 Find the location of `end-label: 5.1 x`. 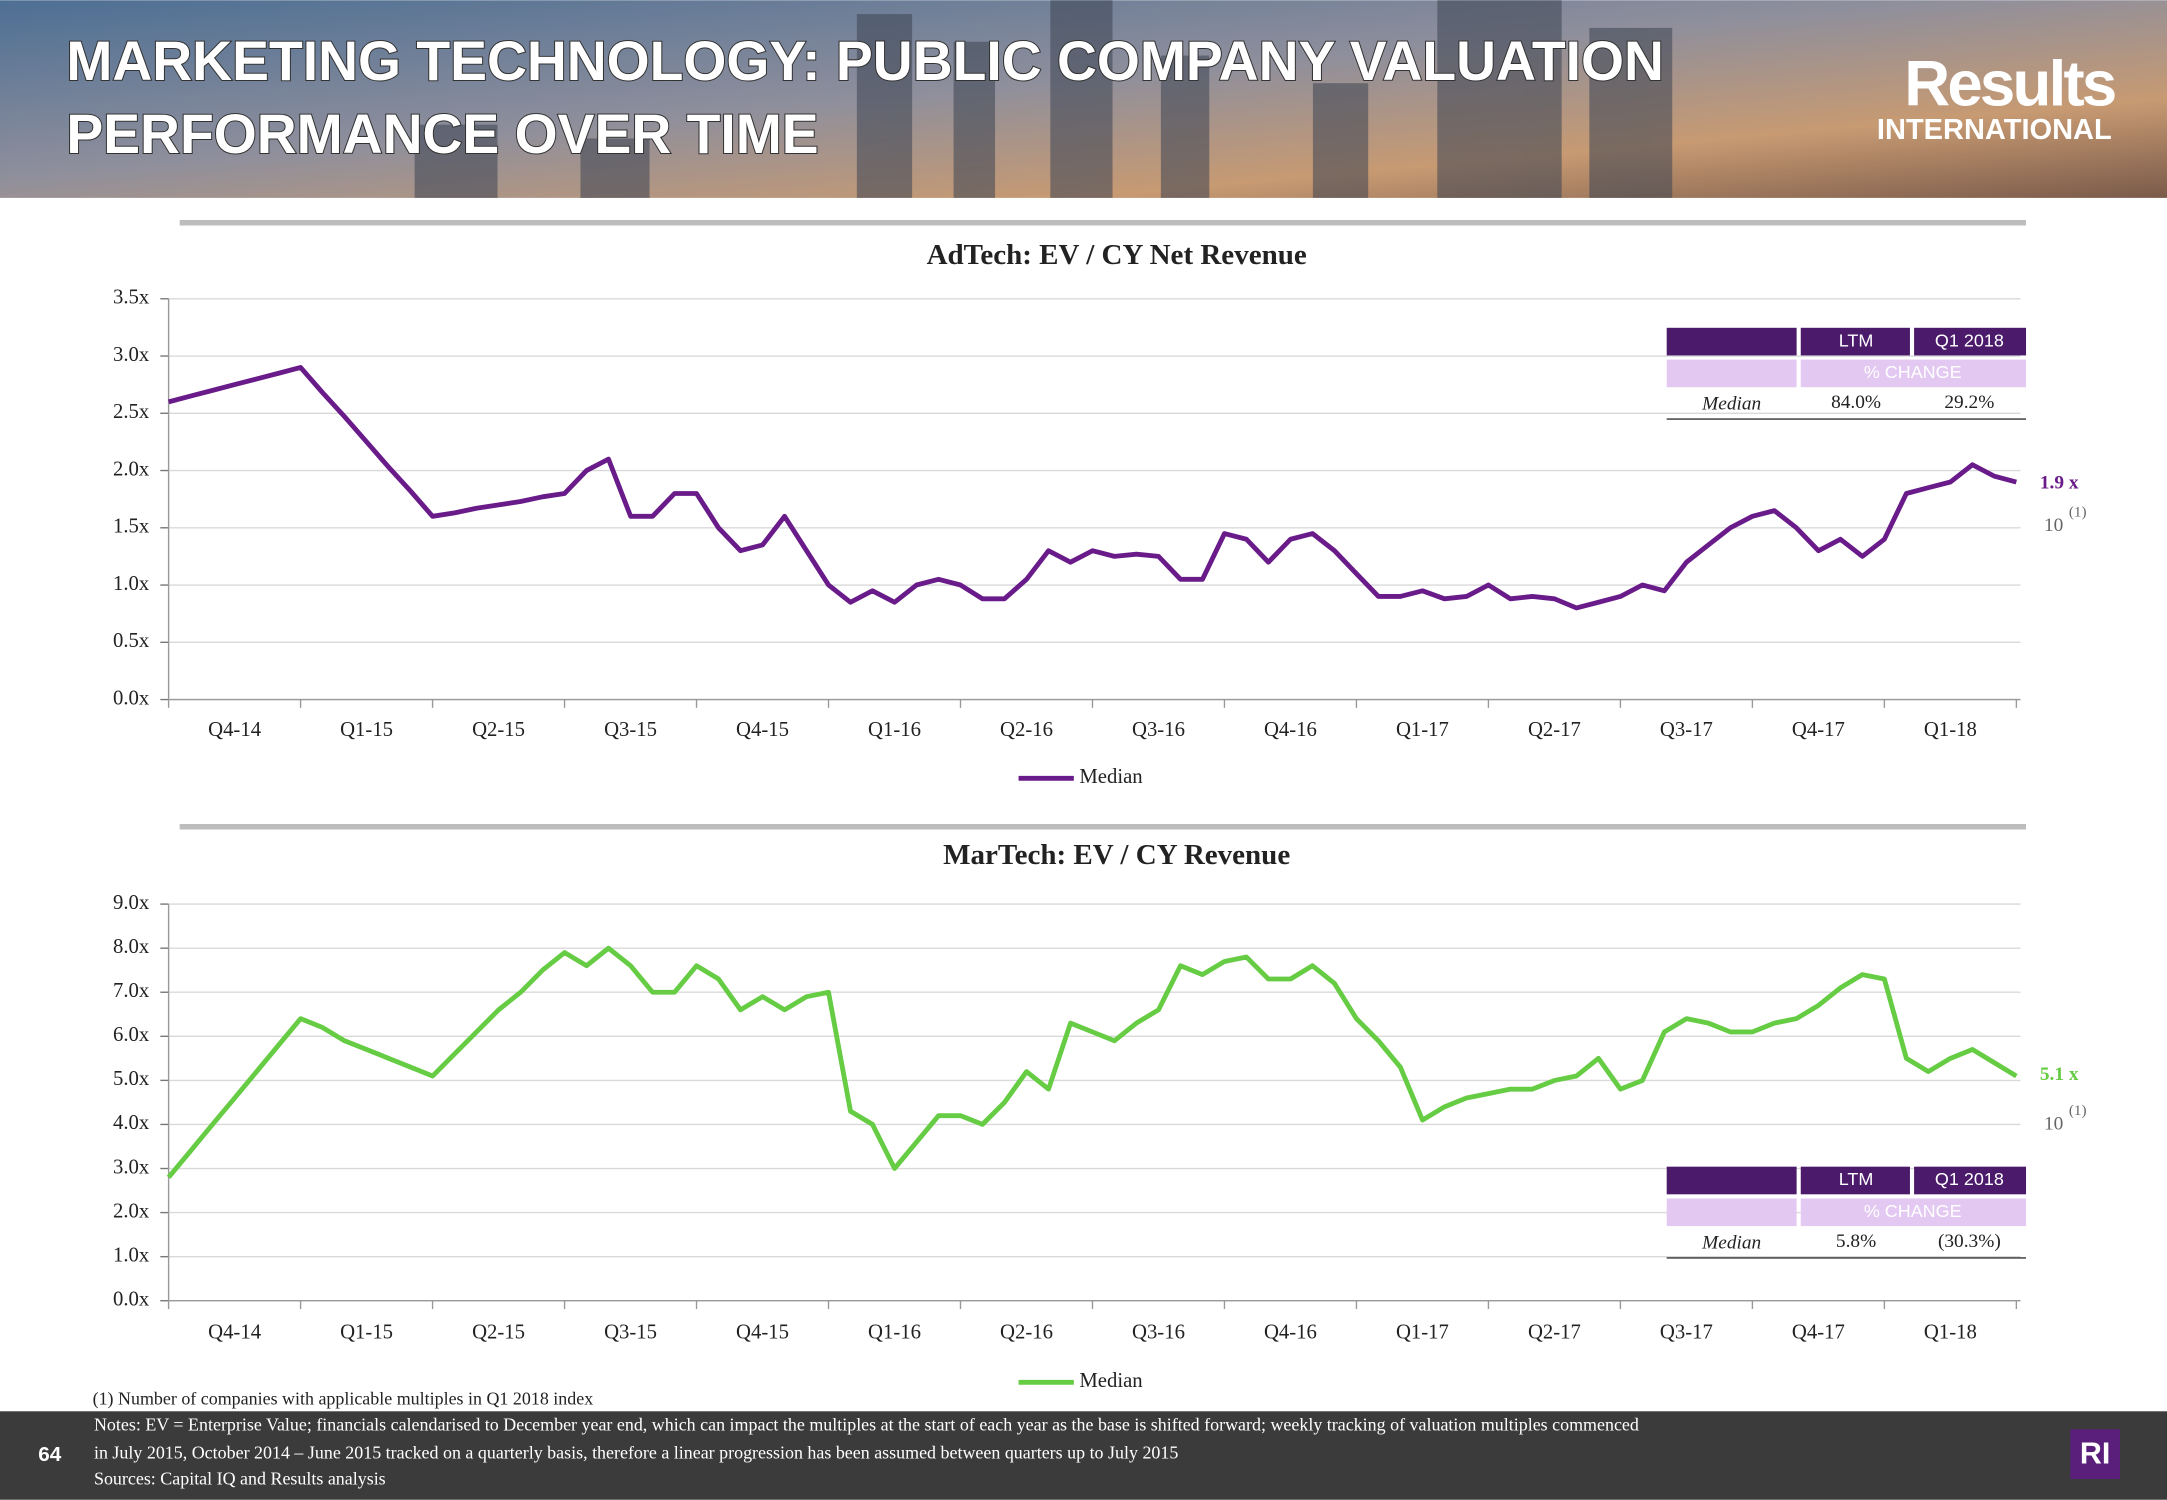

end-label: 5.1 x is located at coordinates (2059, 1074).